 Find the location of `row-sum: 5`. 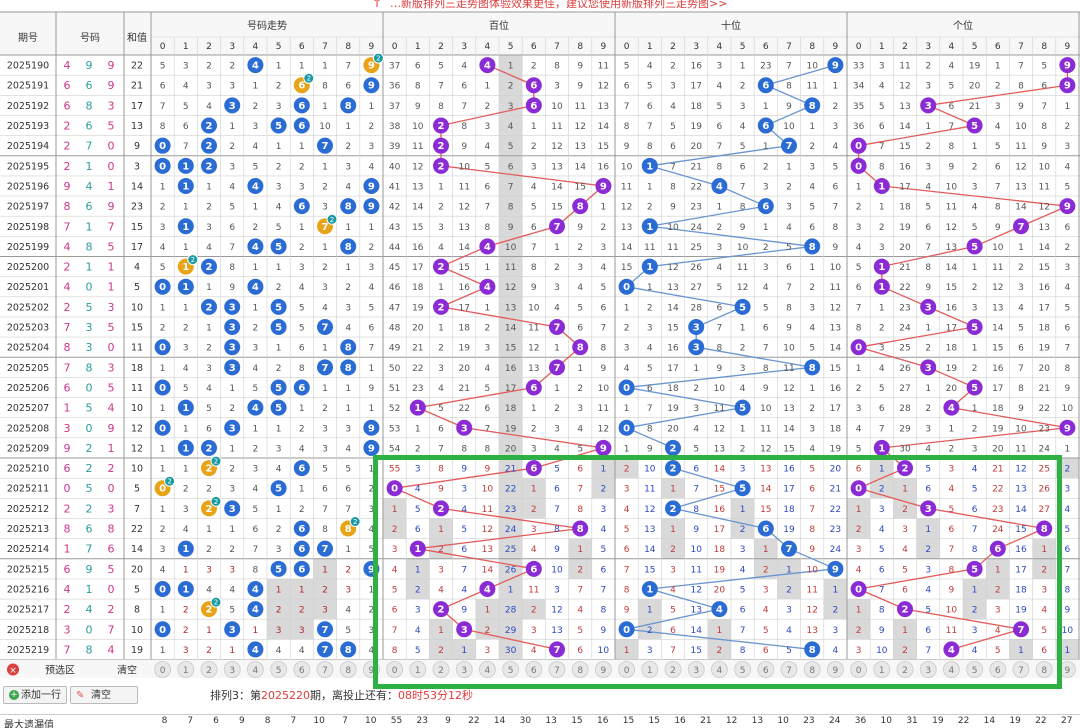

row-sum: 5 is located at coordinates (137, 589).